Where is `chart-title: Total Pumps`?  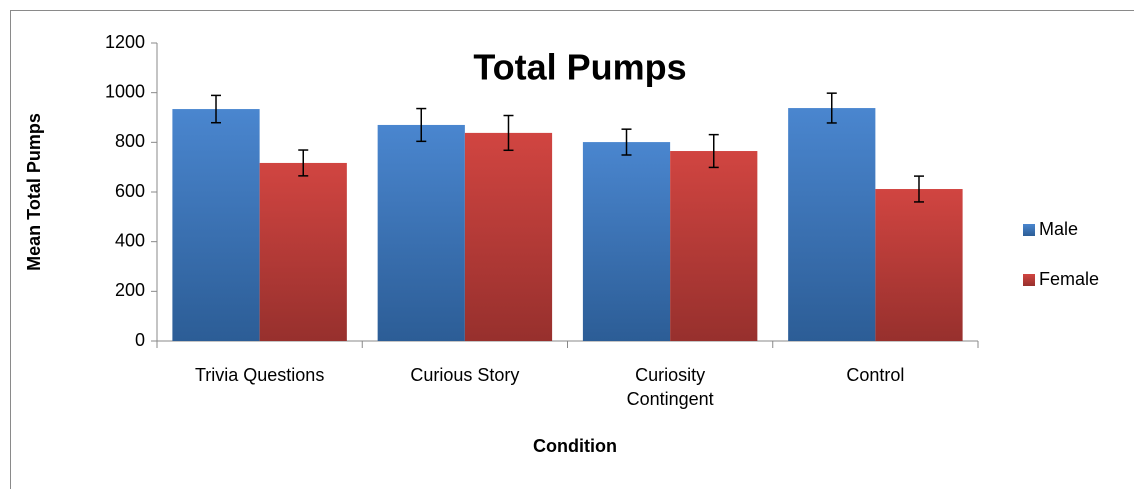
chart-title: Total Pumps is located at coordinates (579, 67).